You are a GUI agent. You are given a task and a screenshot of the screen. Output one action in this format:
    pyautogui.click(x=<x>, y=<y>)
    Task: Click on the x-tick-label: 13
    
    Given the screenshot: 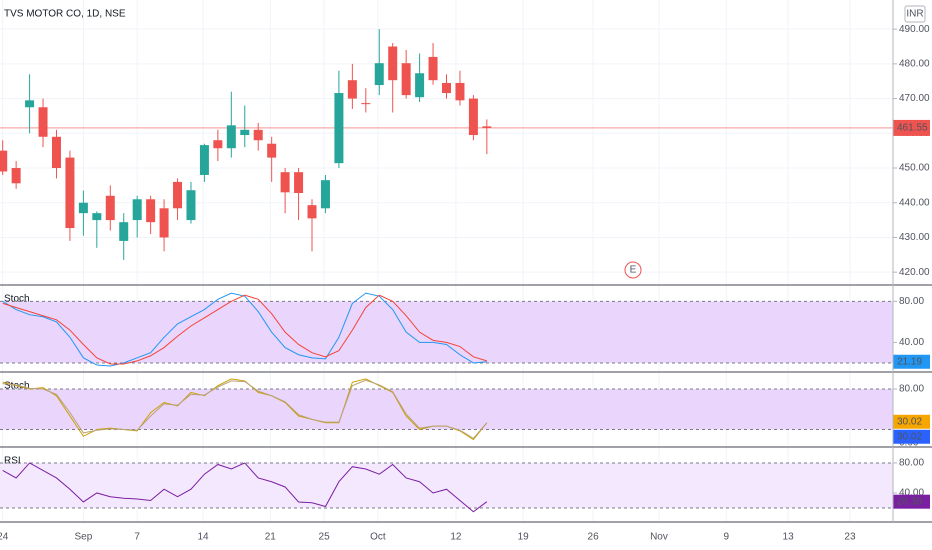 What is the action you would take?
    pyautogui.click(x=789, y=537)
    